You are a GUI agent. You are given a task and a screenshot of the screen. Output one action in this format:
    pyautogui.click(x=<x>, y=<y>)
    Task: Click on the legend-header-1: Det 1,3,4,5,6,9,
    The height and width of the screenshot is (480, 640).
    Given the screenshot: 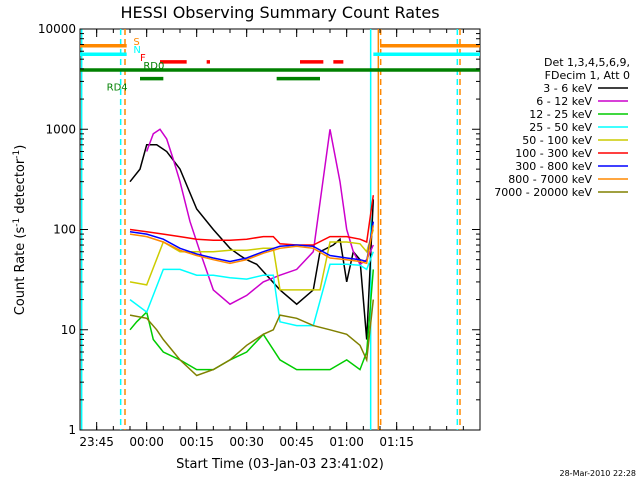 What is the action you would take?
    pyautogui.click(x=587, y=62)
    